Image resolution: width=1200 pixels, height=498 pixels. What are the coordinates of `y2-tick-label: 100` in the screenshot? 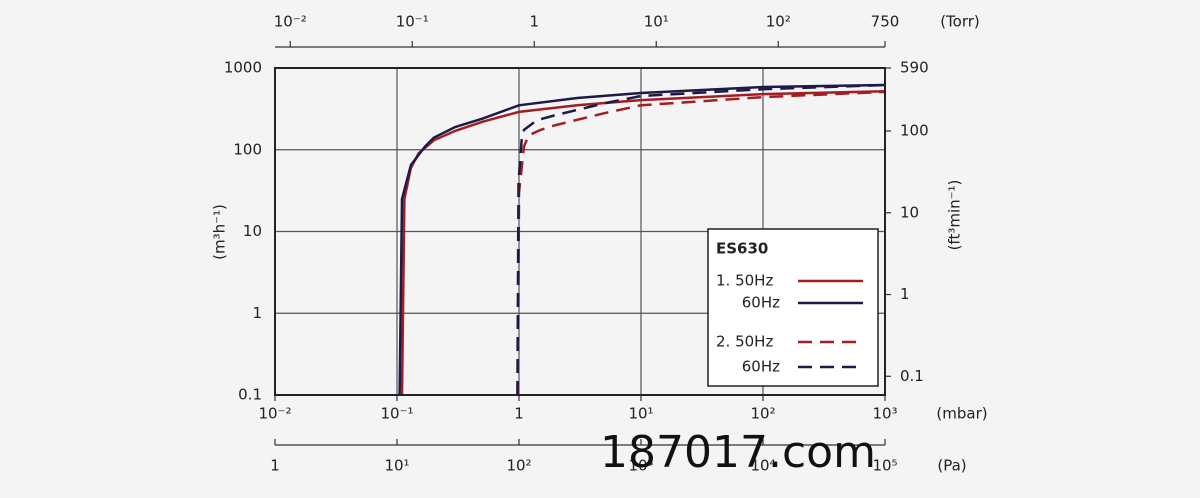 It's located at (914, 131).